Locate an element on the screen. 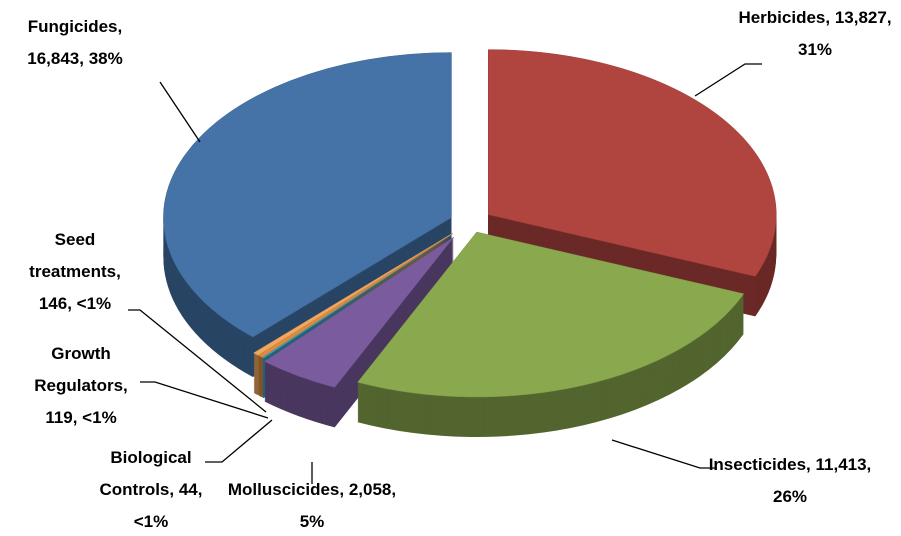  slice-label: Biological Controls, 44, <1% is located at coordinates (151, 489).